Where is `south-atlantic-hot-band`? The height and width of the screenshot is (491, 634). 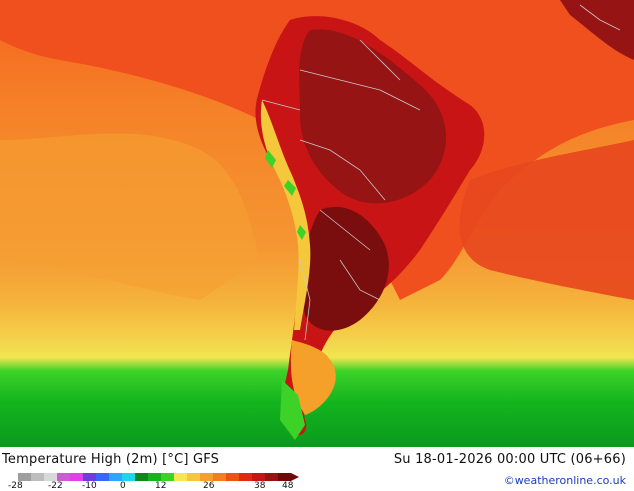 south-atlantic-hot-band is located at coordinates (546, 220).